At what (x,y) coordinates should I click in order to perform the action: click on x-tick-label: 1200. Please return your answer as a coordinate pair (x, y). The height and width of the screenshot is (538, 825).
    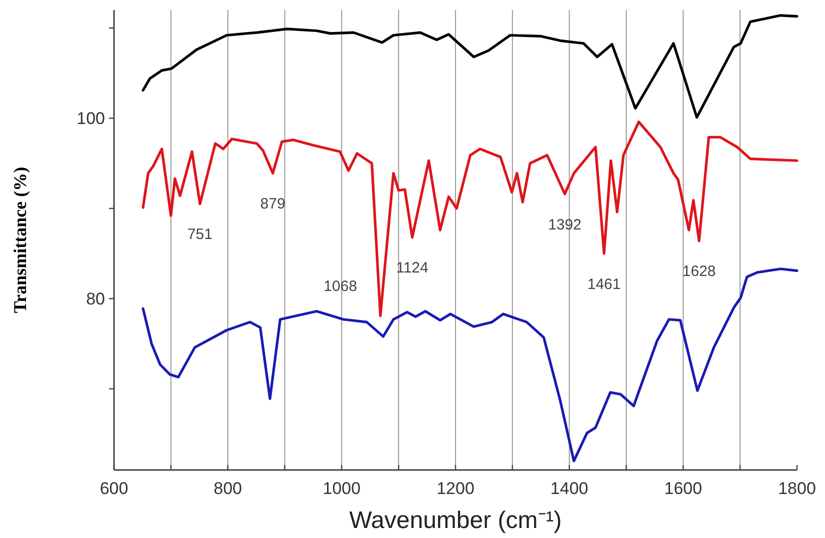
    Looking at the image, I should click on (455, 488).